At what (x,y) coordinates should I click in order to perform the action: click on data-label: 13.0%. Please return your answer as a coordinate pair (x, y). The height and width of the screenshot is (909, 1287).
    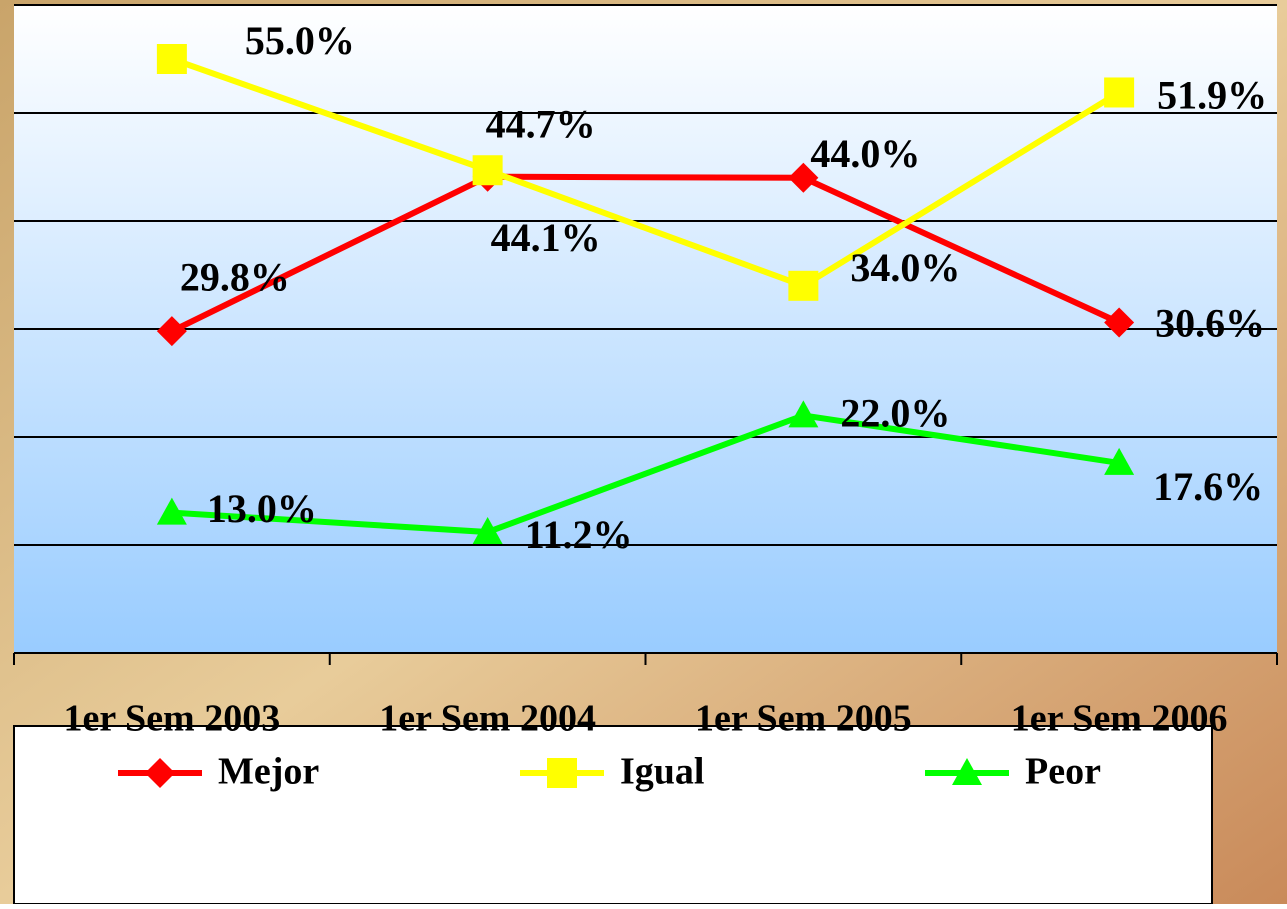
    Looking at the image, I should click on (262, 508).